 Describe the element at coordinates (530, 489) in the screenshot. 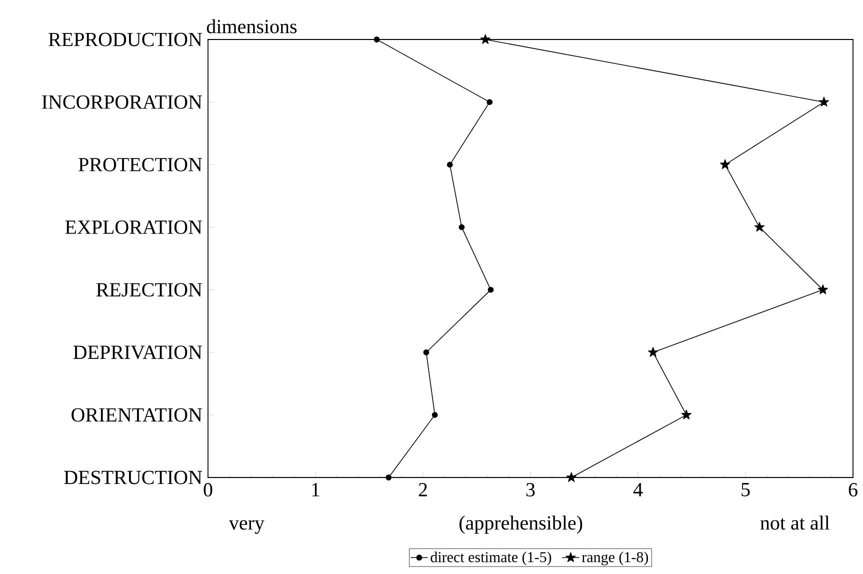

I see `x-tick-label: 3` at that location.